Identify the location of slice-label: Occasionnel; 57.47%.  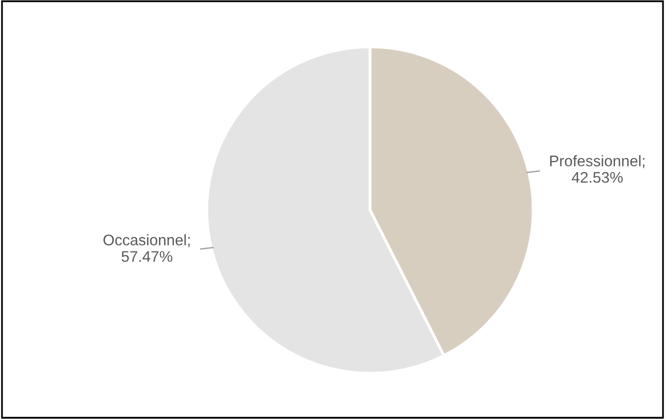
(146, 248).